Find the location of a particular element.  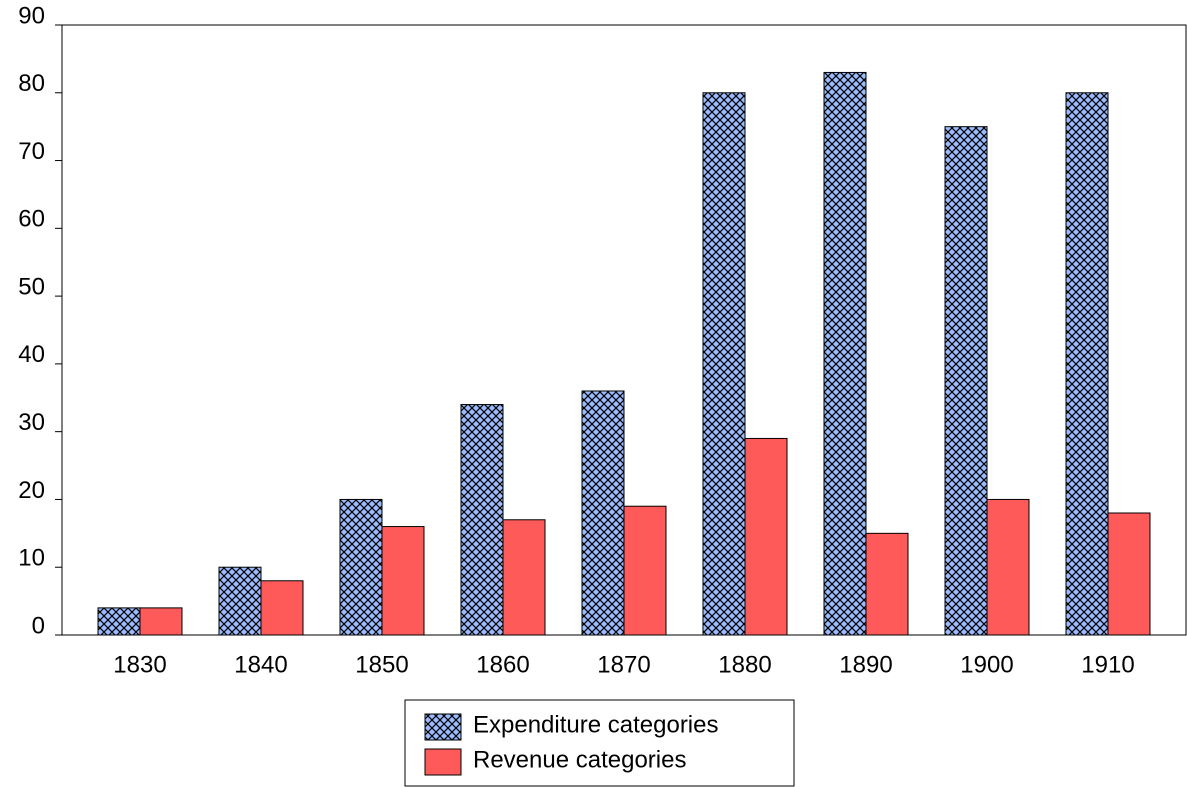

x-tick-label: 1910 is located at coordinates (1107, 664).